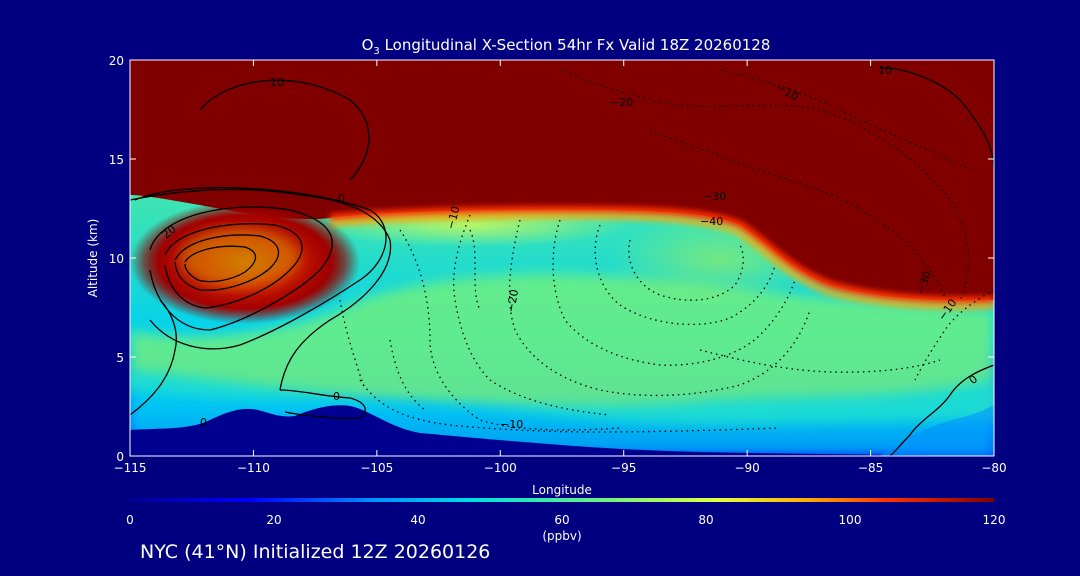  What do you see at coordinates (714, 196) in the screenshot?
I see `contour-label: −30` at bounding box center [714, 196].